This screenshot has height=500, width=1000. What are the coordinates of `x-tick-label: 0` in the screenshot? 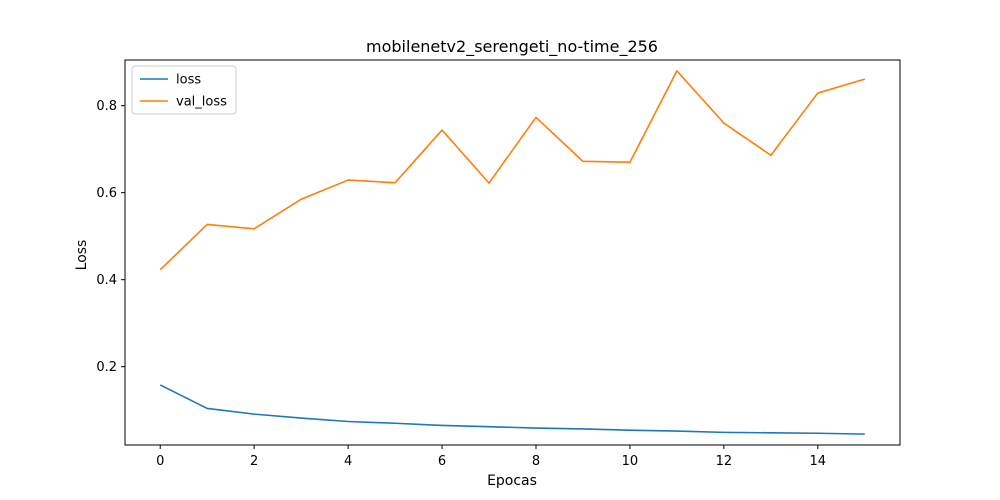 It's located at (160, 461).